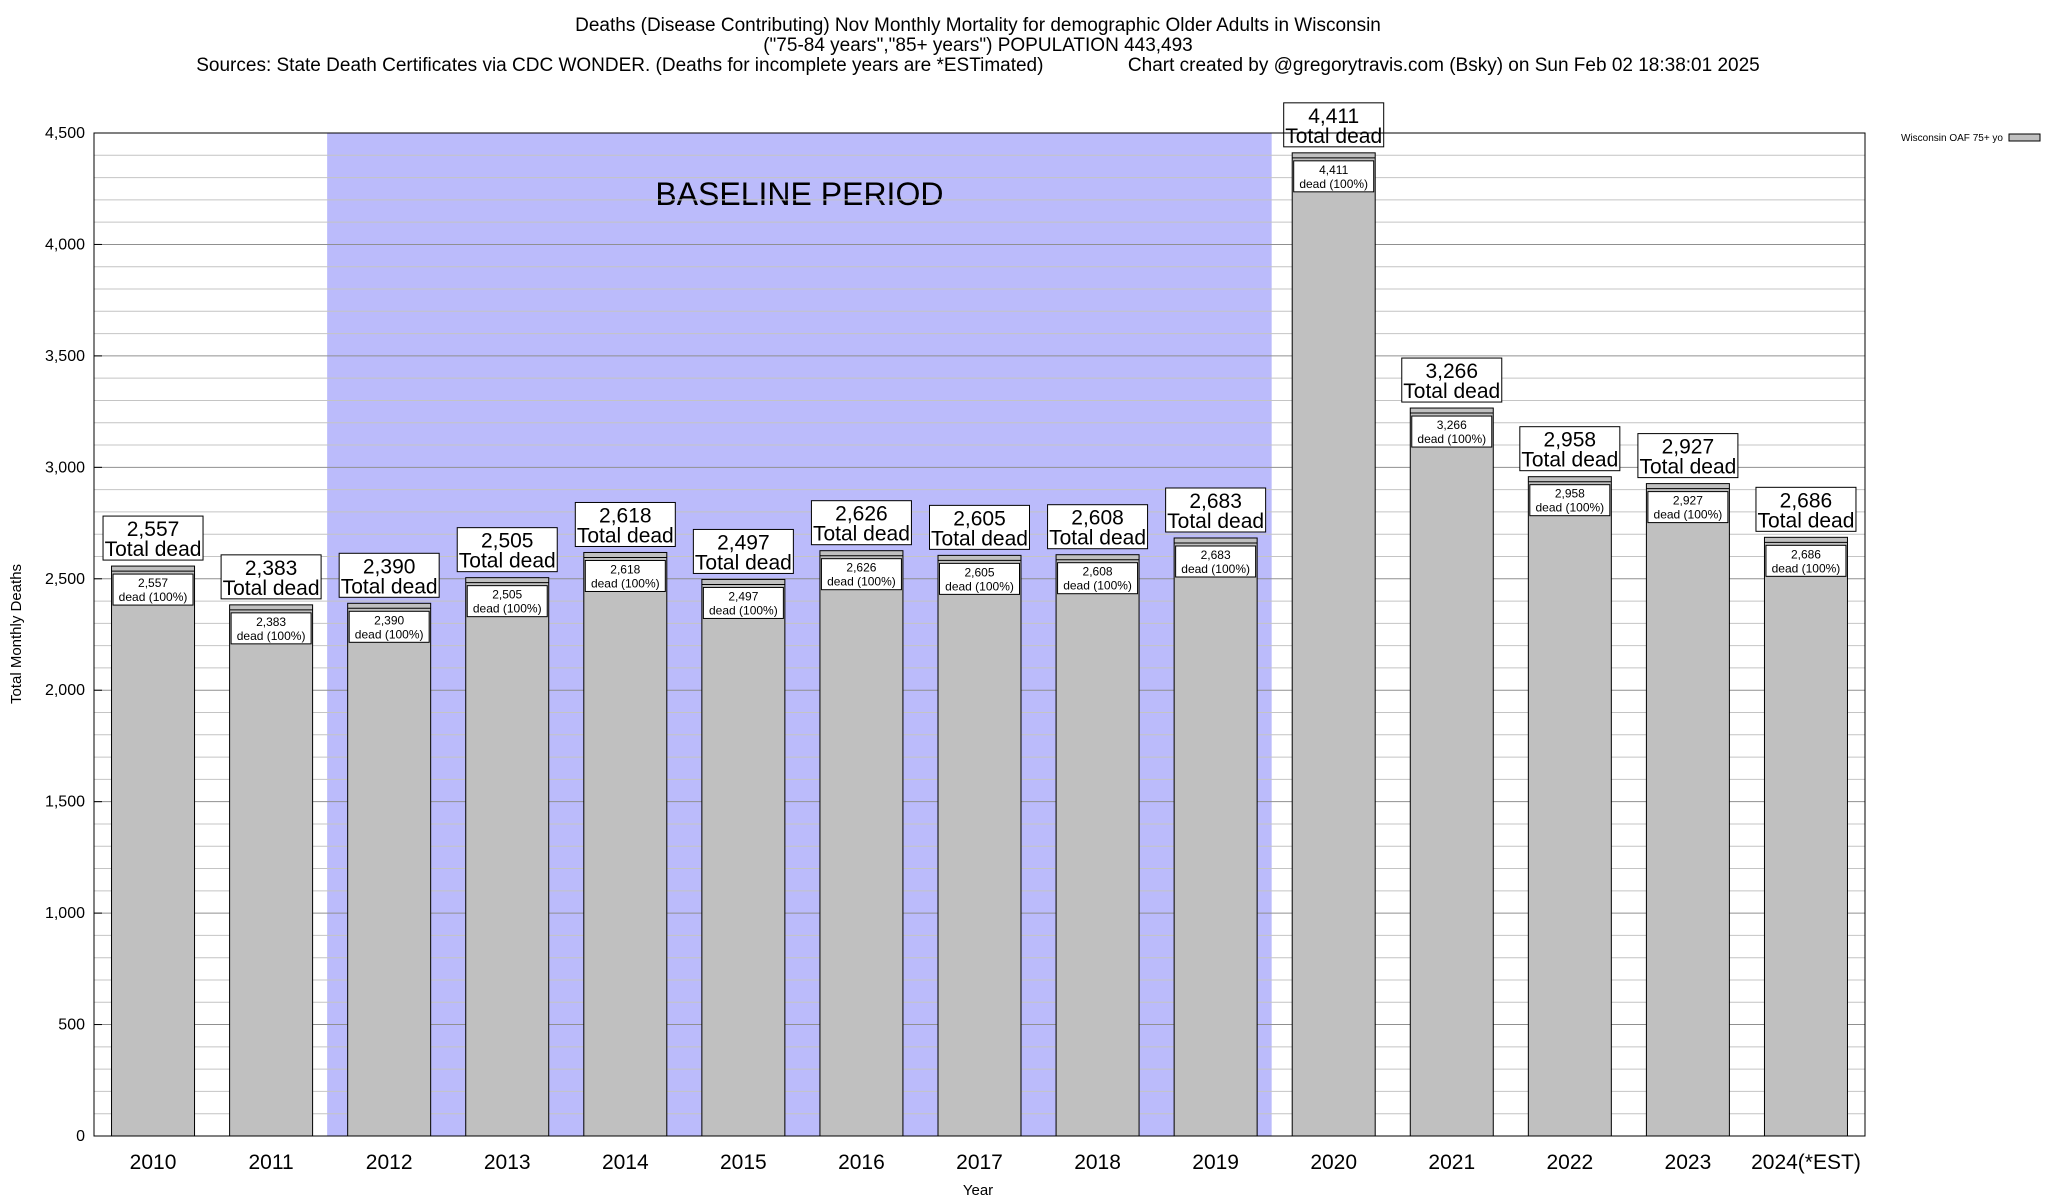 The height and width of the screenshot is (1200, 2048). What do you see at coordinates (1333, 1162) in the screenshot?
I see `x-tick-label: 2020` at bounding box center [1333, 1162].